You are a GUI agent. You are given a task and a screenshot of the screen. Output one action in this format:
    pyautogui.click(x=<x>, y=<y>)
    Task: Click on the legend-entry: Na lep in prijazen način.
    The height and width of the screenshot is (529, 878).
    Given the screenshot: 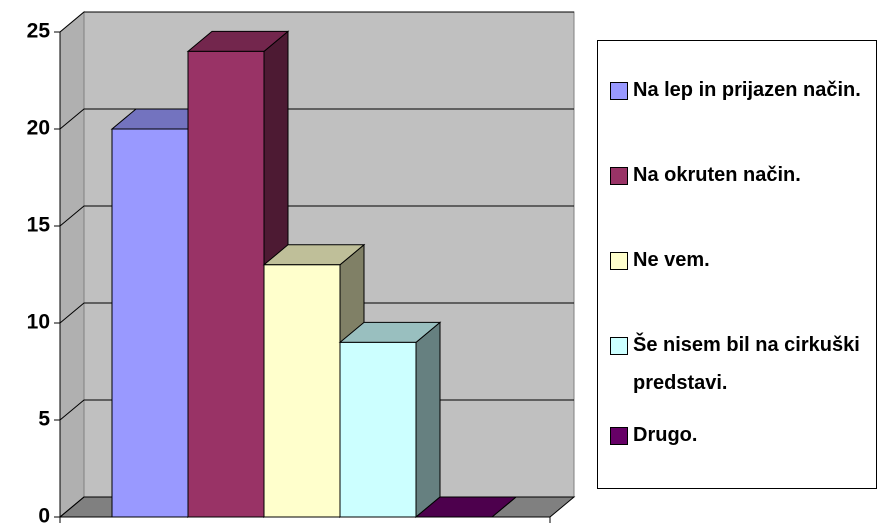 What is the action you would take?
    pyautogui.click(x=744, y=90)
    